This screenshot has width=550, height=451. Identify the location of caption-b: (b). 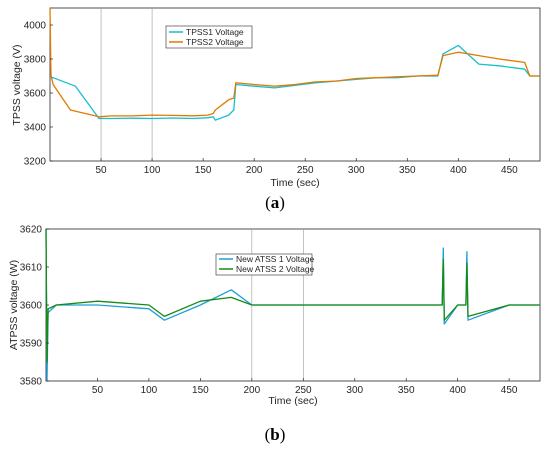
(275, 434).